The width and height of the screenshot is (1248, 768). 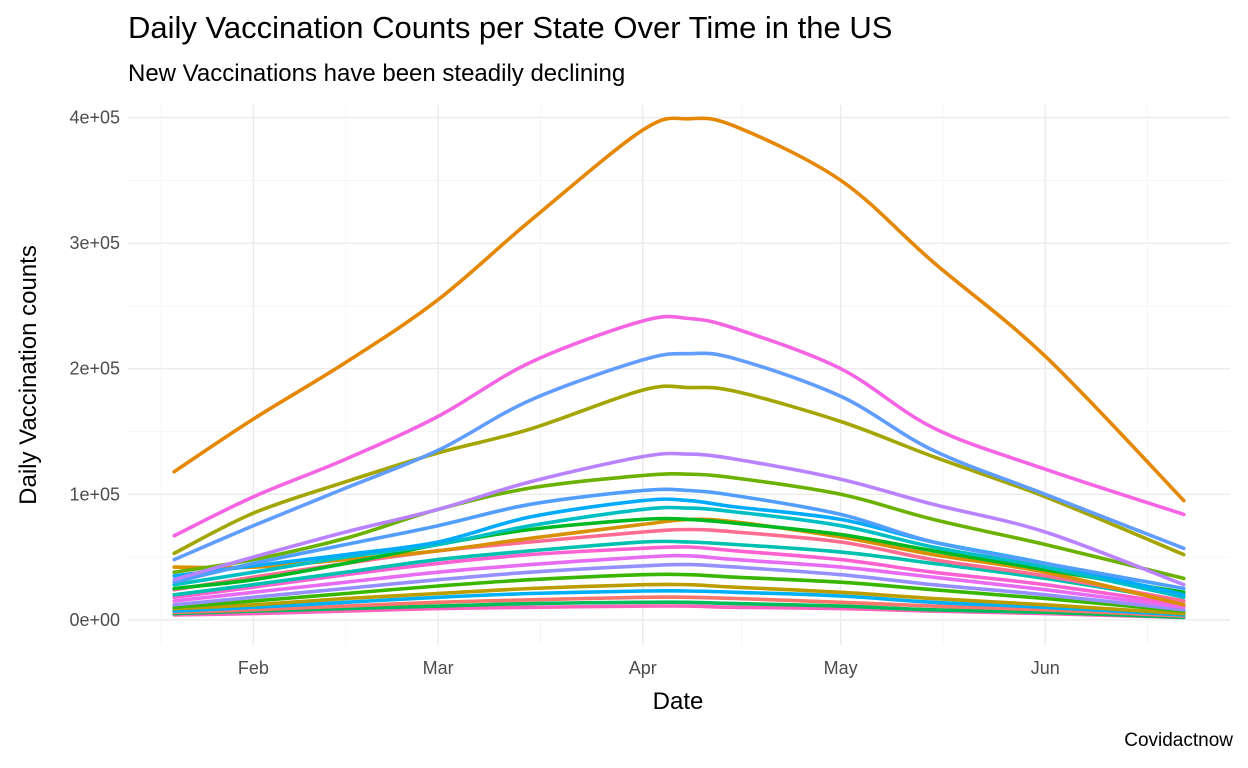 I want to click on y-tick-label: 4e+05, so click(x=94, y=118).